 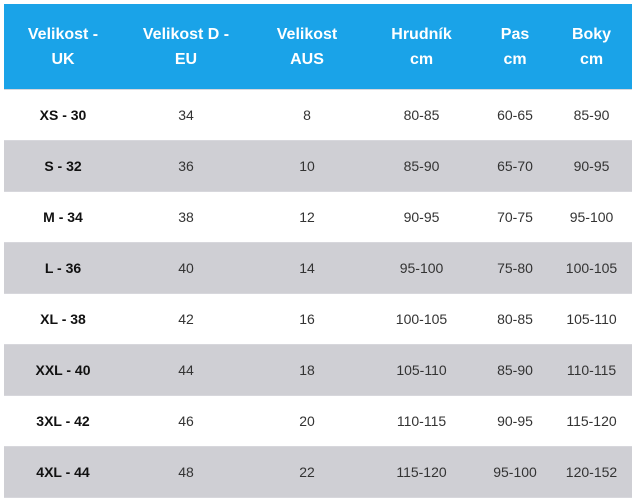 What do you see at coordinates (307, 421) in the screenshot?
I see `cell-aus-size: 20` at bounding box center [307, 421].